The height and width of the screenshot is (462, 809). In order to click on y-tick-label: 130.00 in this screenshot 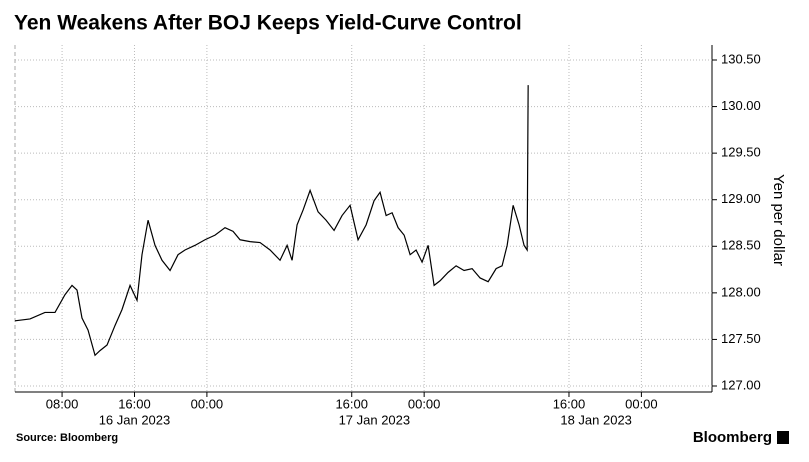, I will do `click(741, 105)`.